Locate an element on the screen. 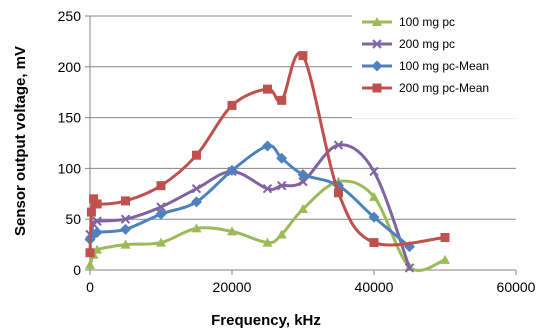 Image resolution: width=542 pixels, height=331 pixels. y-tick-label: 250 is located at coordinates (70, 16).